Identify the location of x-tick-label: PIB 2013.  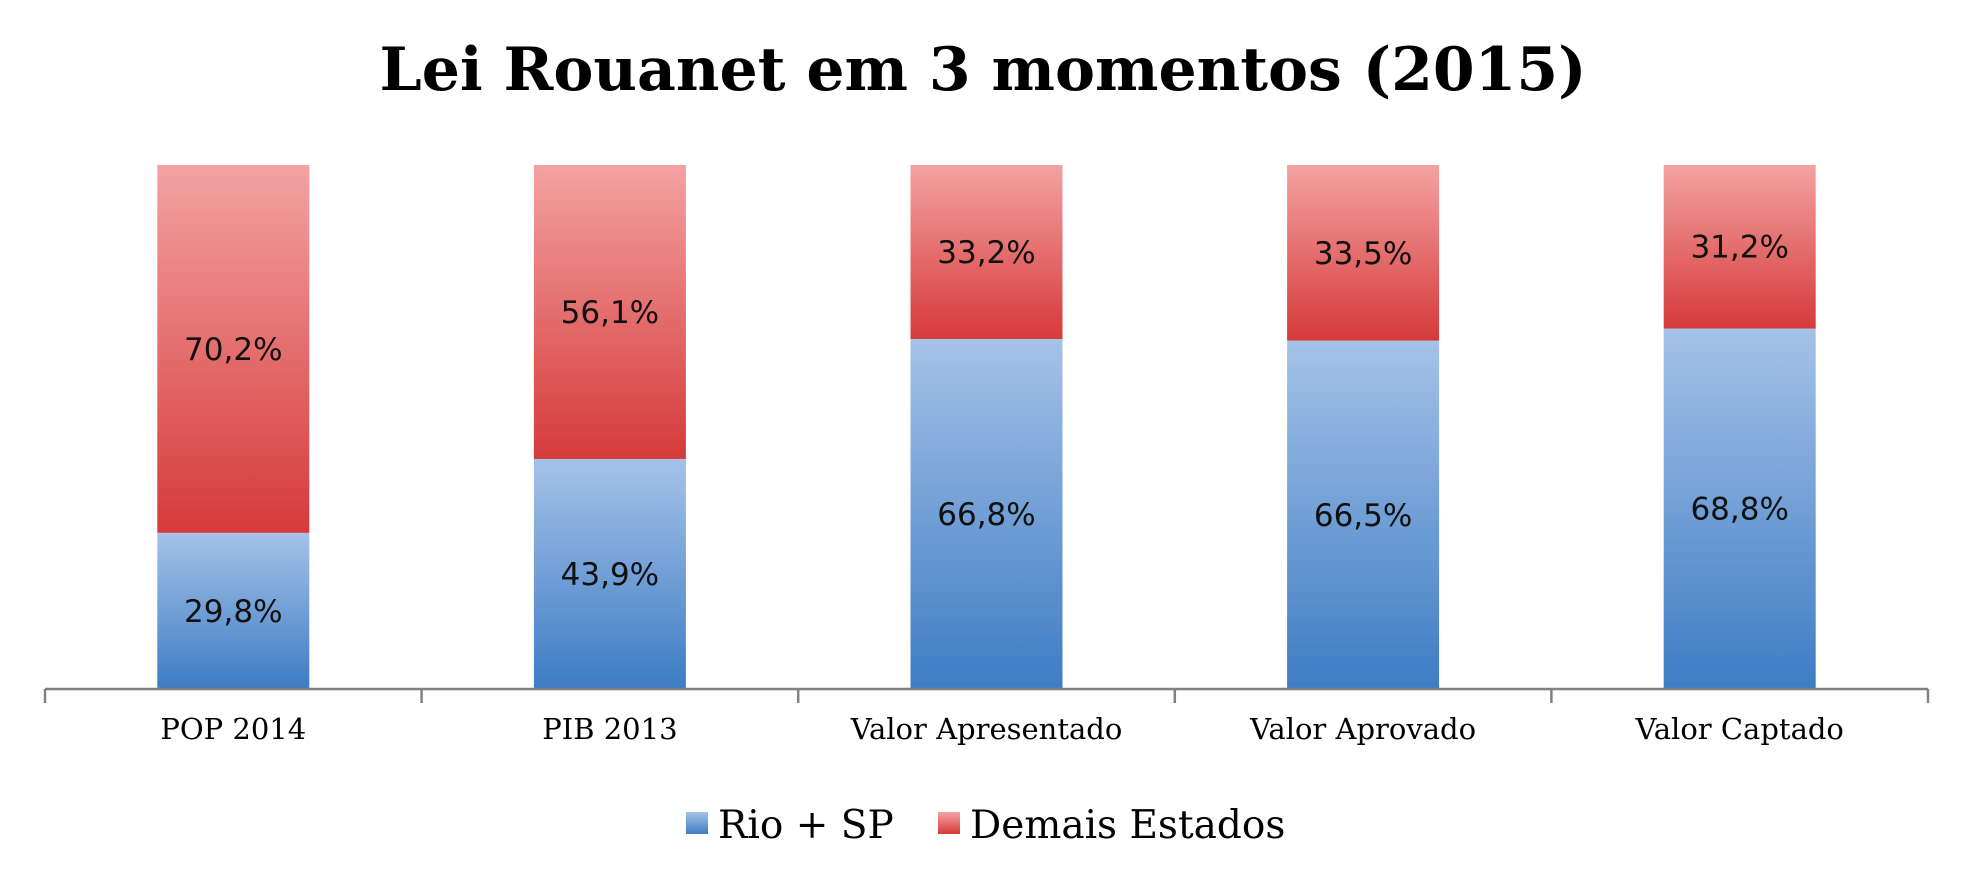
(609, 729).